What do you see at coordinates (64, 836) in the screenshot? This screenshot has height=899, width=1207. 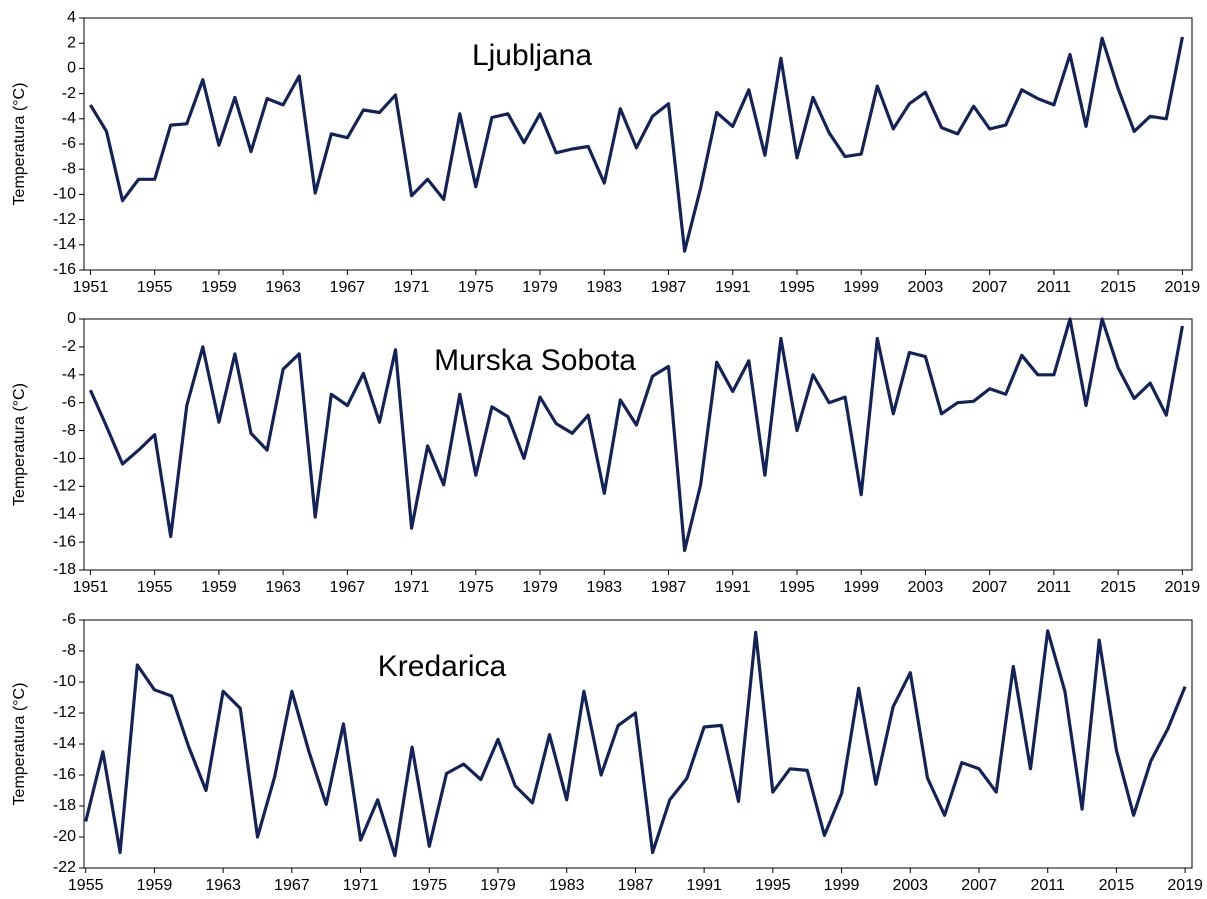 I see `y-tick-label: -20` at bounding box center [64, 836].